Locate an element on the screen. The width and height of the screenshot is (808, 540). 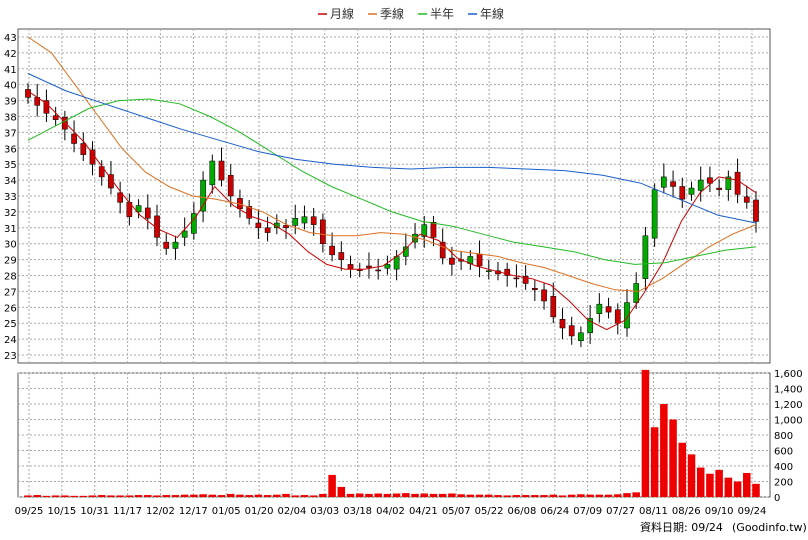
x-tick-label-22: 09/24 is located at coordinates (752, 511).